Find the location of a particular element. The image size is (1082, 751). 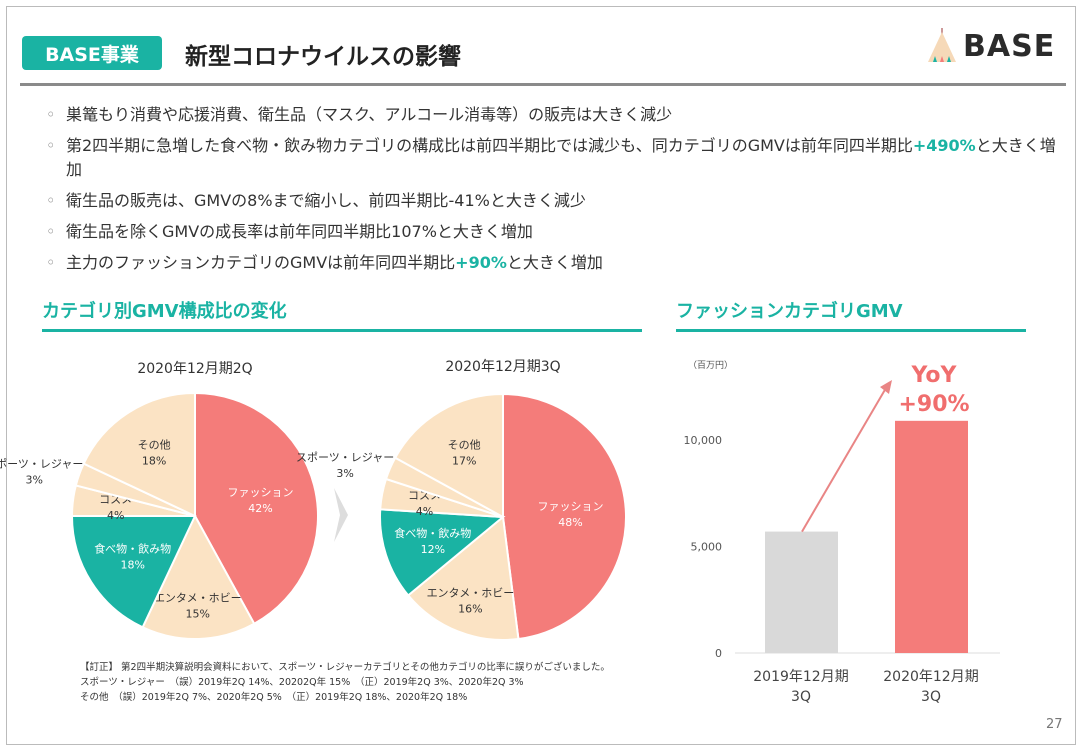

pie-value: 42% is located at coordinates (260, 508).